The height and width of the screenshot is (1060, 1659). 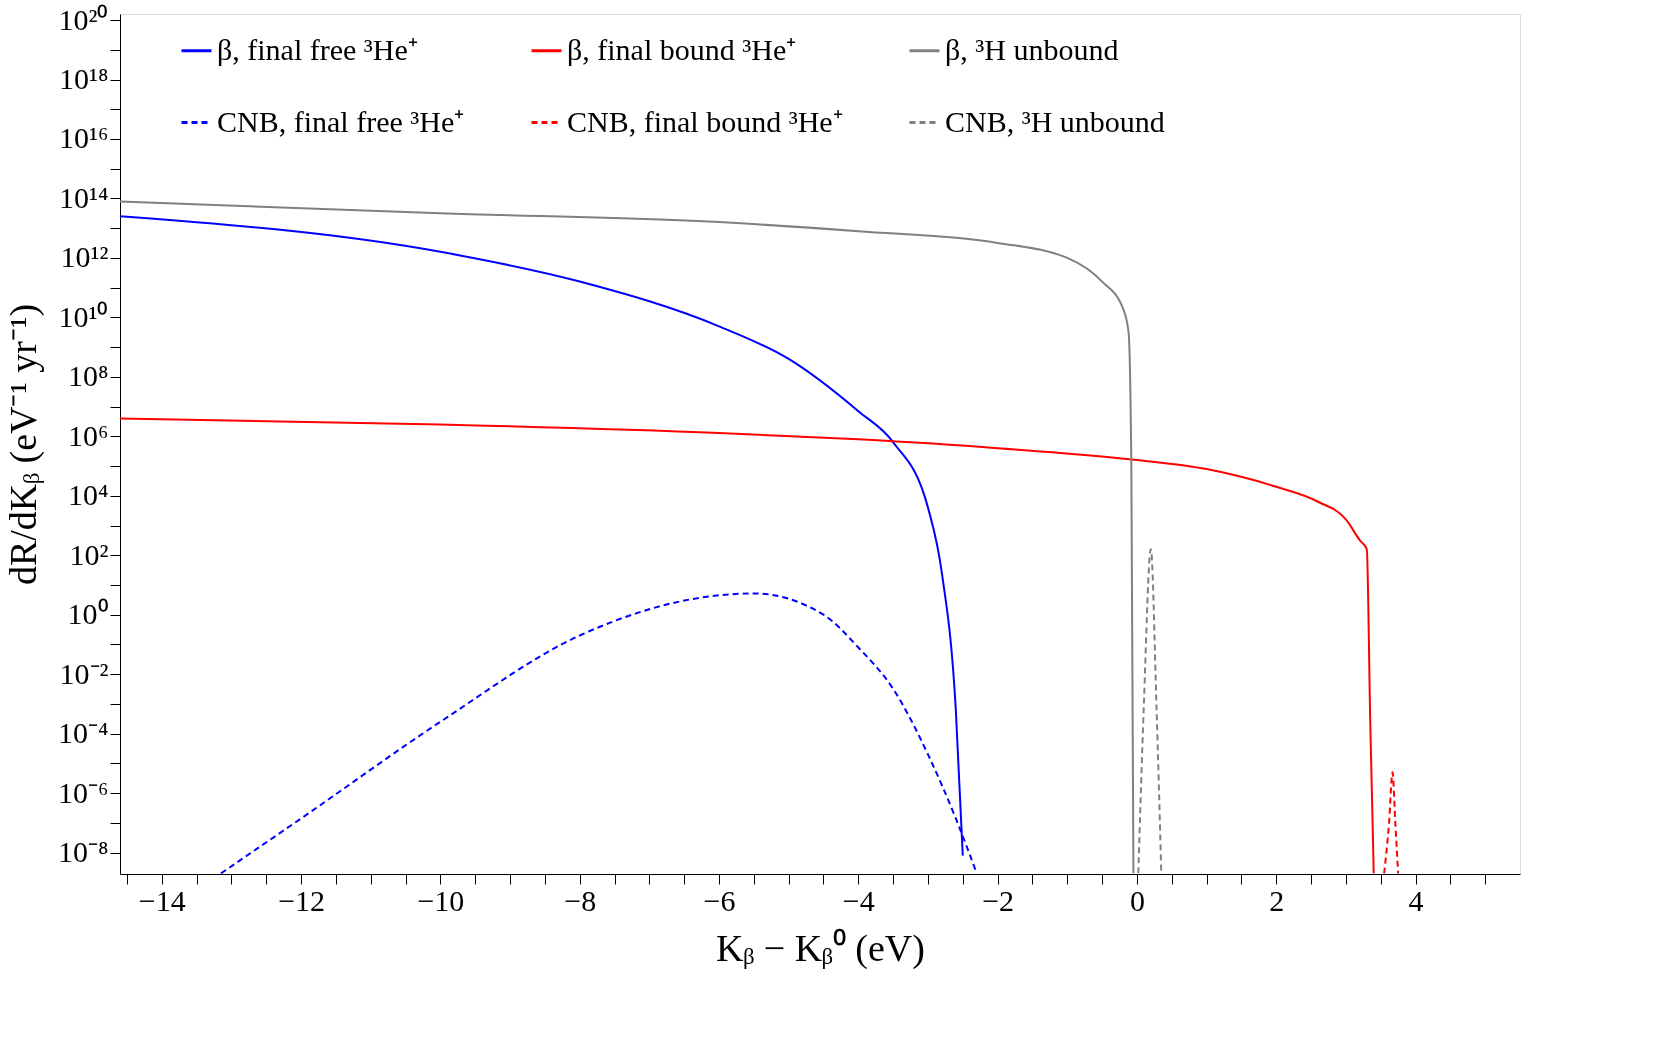 What do you see at coordinates (682, 49) in the screenshot?
I see `legend-label: β, final bound ³He⁺` at bounding box center [682, 49].